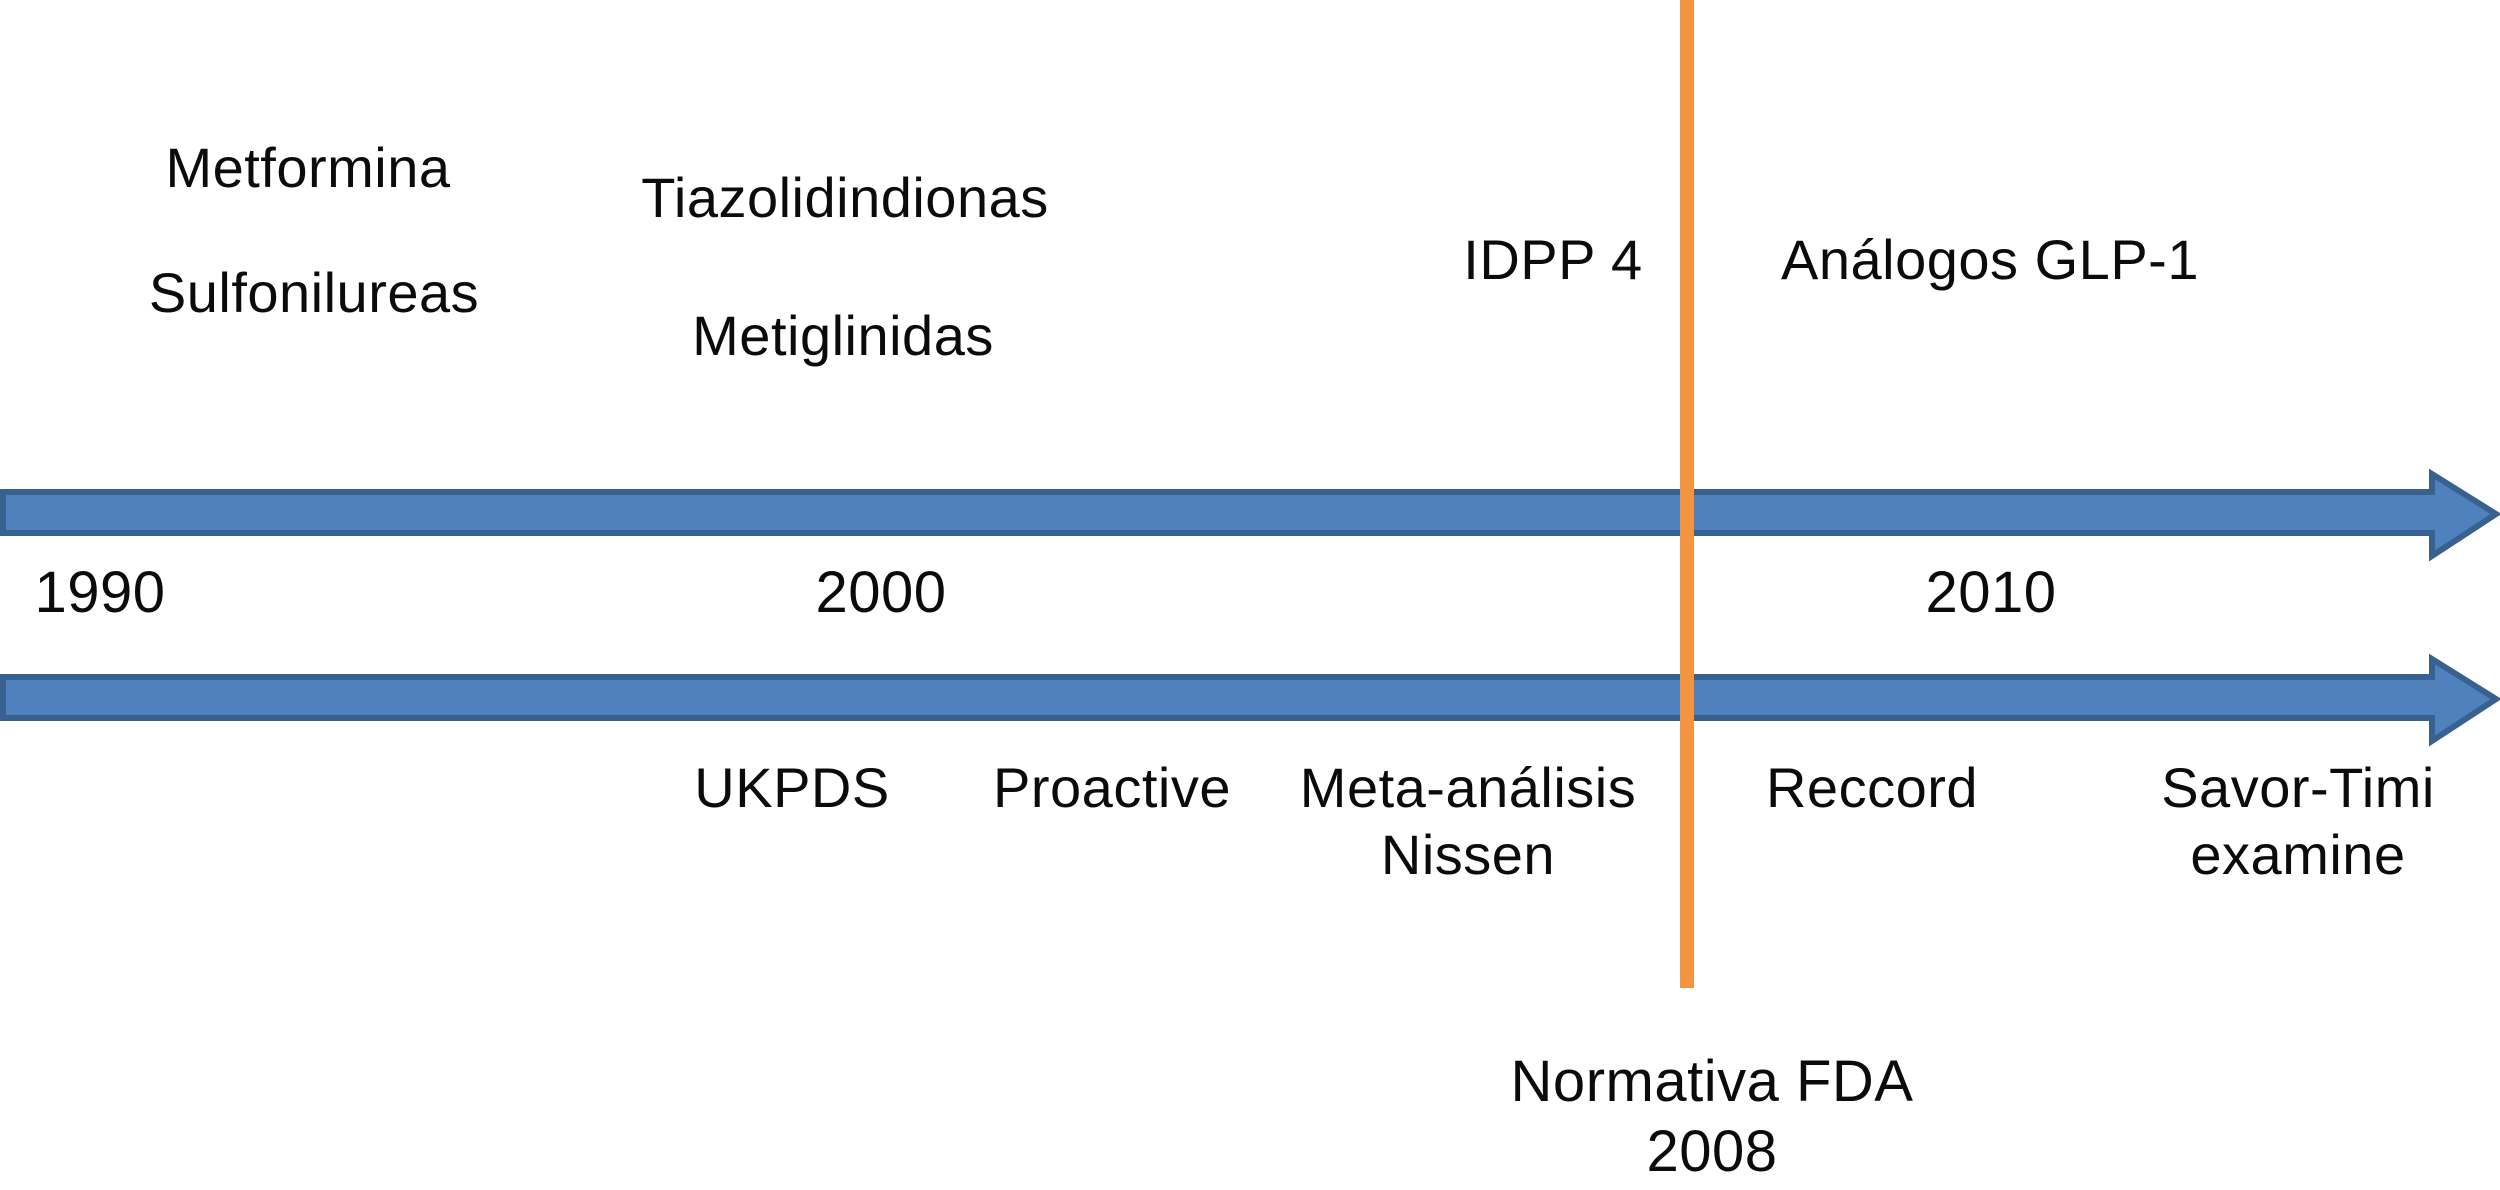 This screenshot has height=1190, width=2500. I want to click on year-label-2010: 2010, so click(1991, 592).